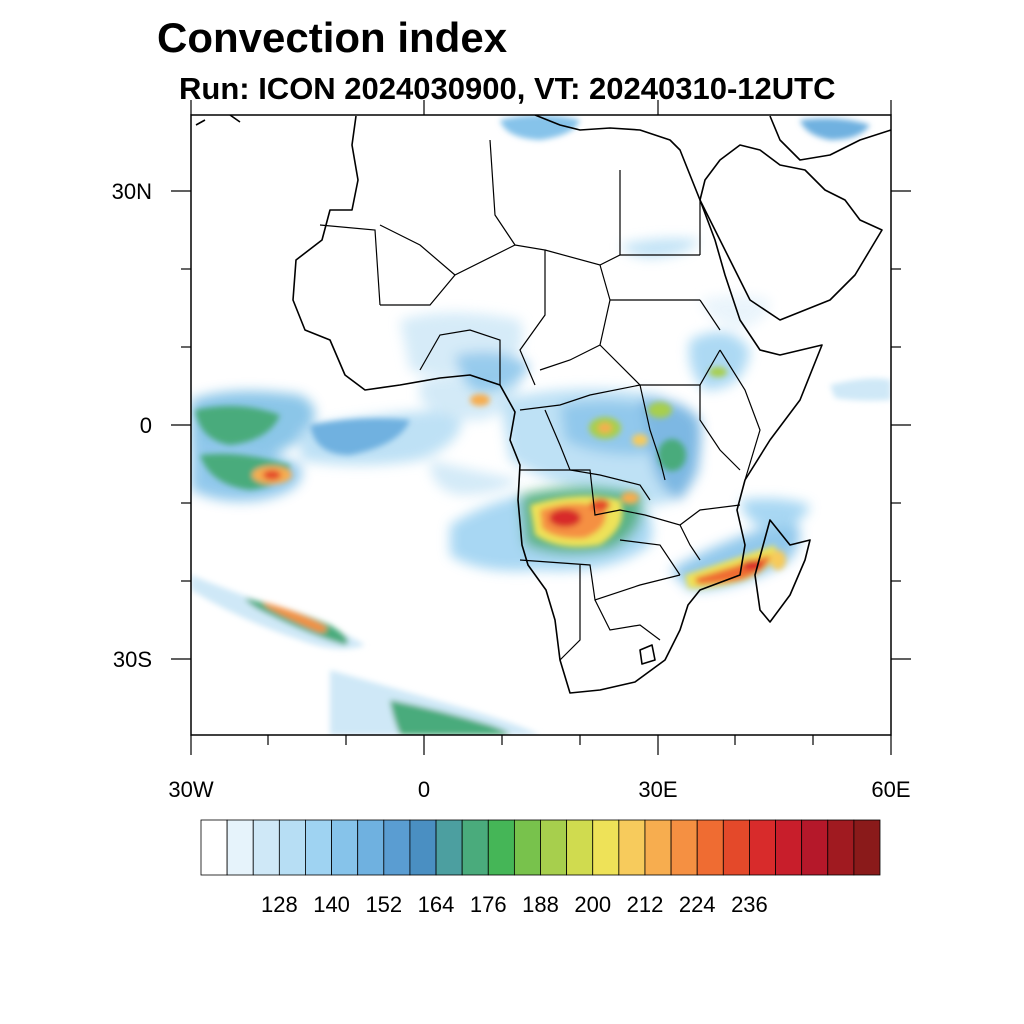 The height and width of the screenshot is (1024, 1024). What do you see at coordinates (190, 789) in the screenshot?
I see `lon-tick-label: 30W` at bounding box center [190, 789].